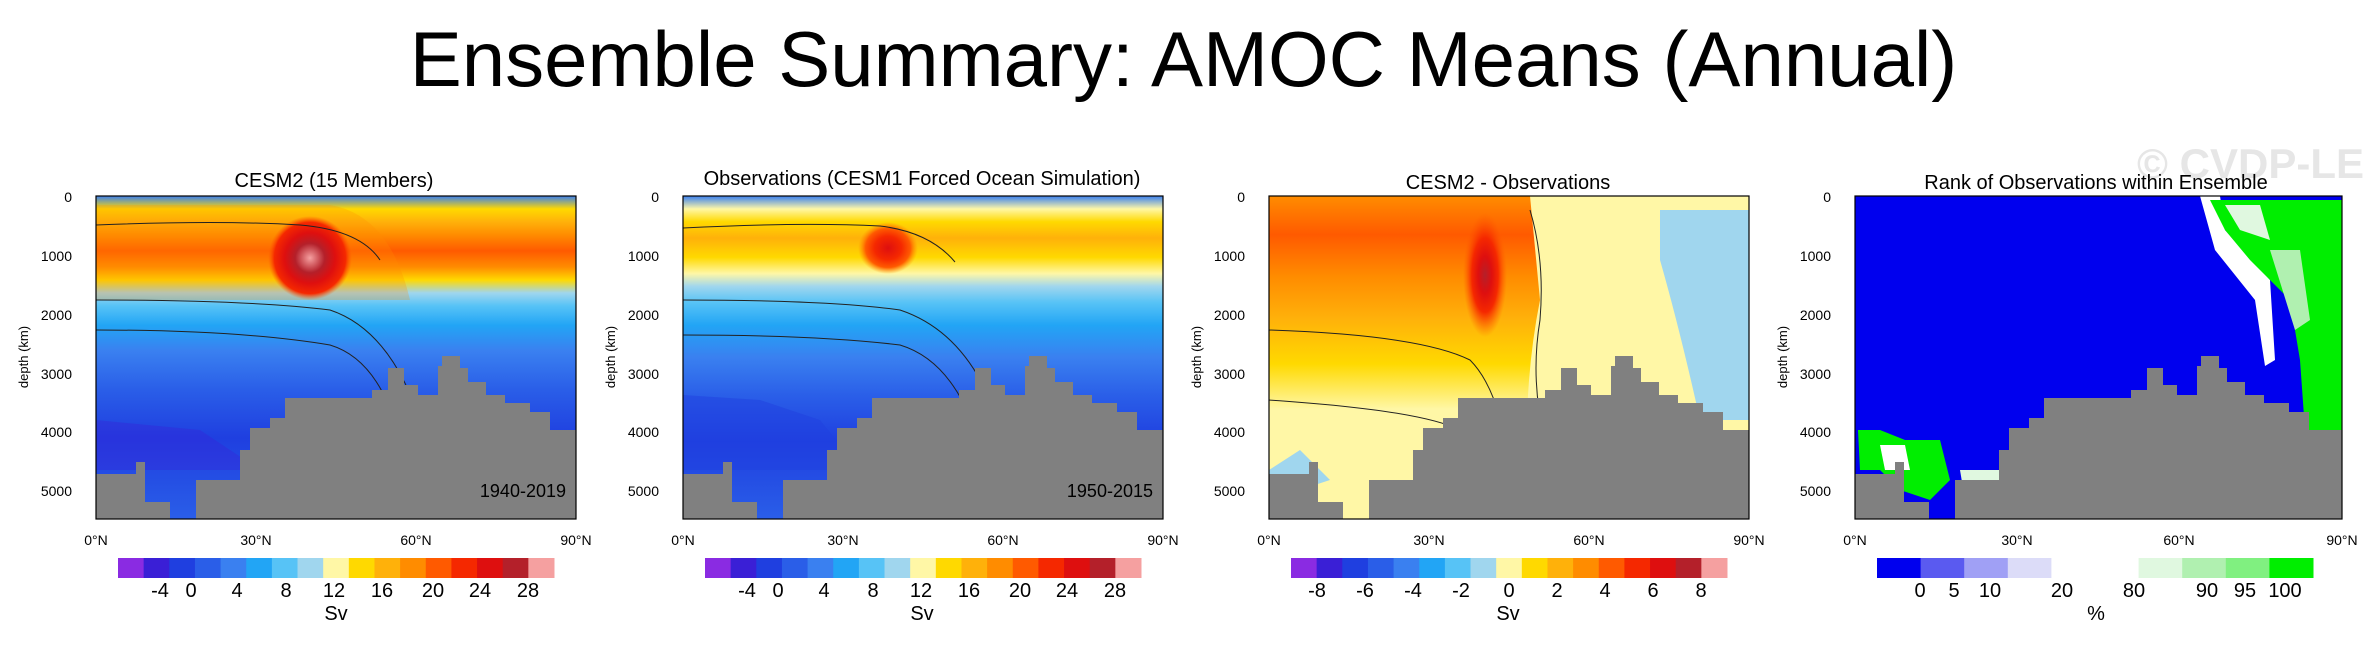 This screenshot has height=650, width=2367. What do you see at coordinates (2276, 315) in the screenshot?
I see `panel-4-green-north` at bounding box center [2276, 315].